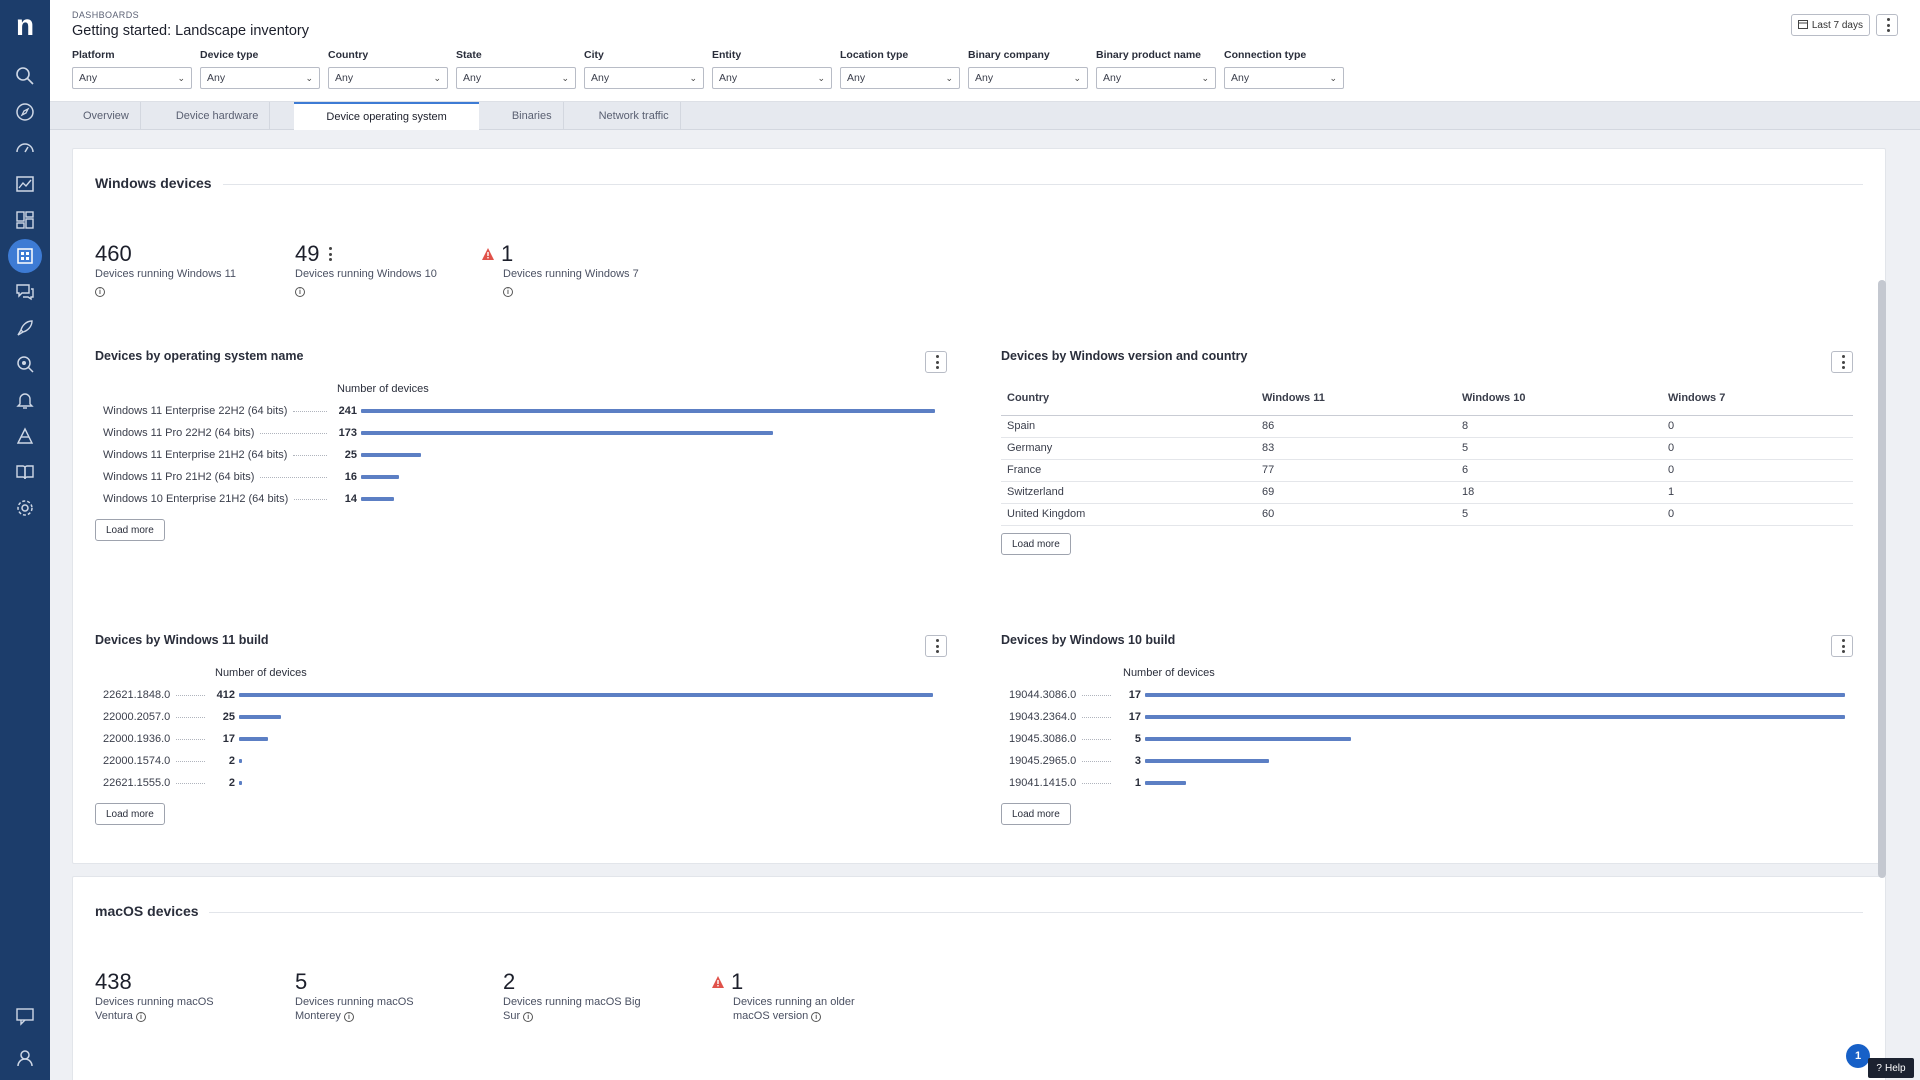  Describe the element at coordinates (532, 116) in the screenshot. I see `tab-binaries: Binaries` at that location.